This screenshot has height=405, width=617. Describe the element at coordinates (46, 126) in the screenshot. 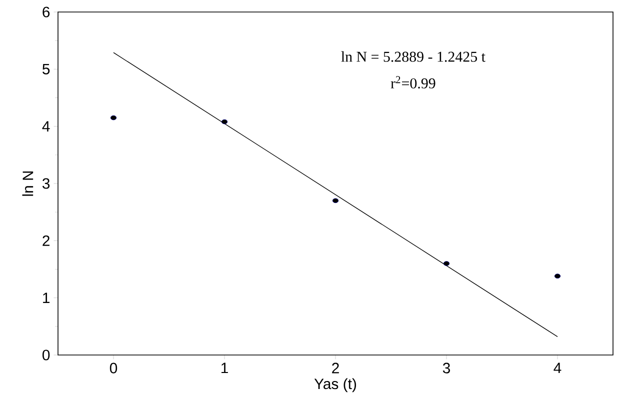

I see `y-tick-label: 4` at that location.